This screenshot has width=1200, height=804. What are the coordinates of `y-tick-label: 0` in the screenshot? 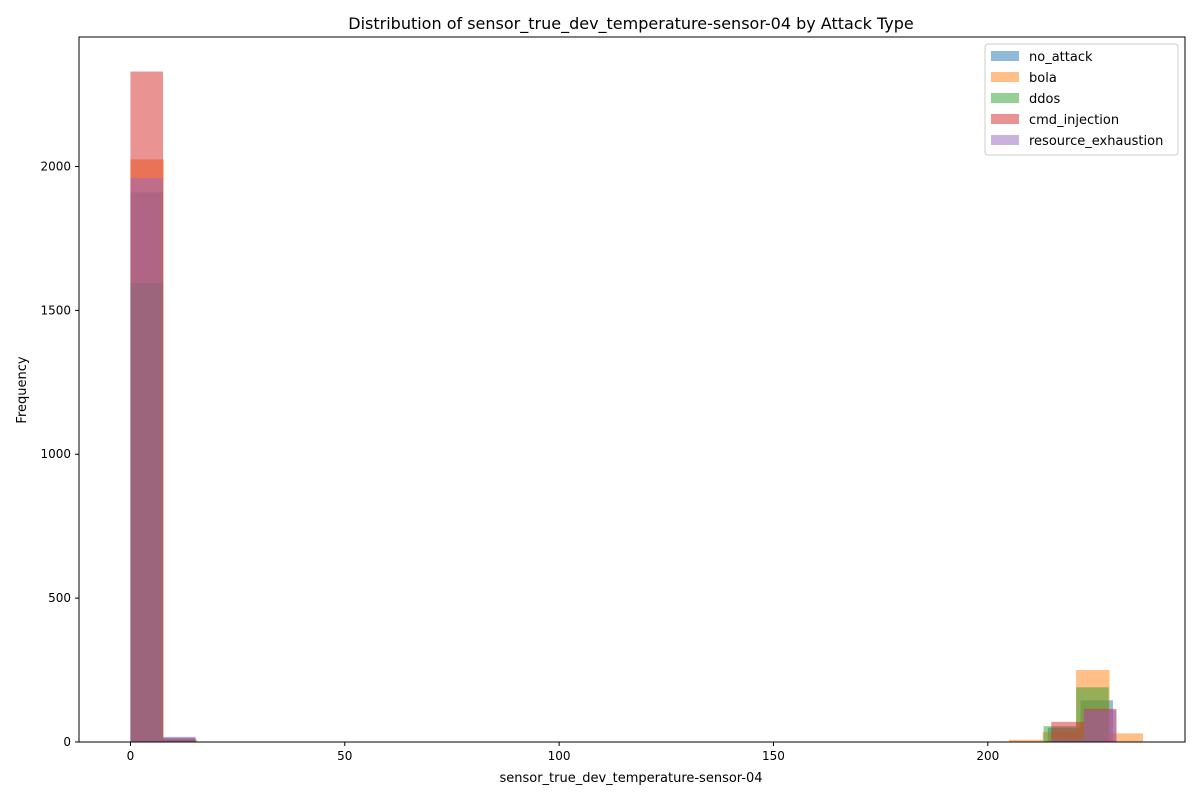 It's located at (67, 742).